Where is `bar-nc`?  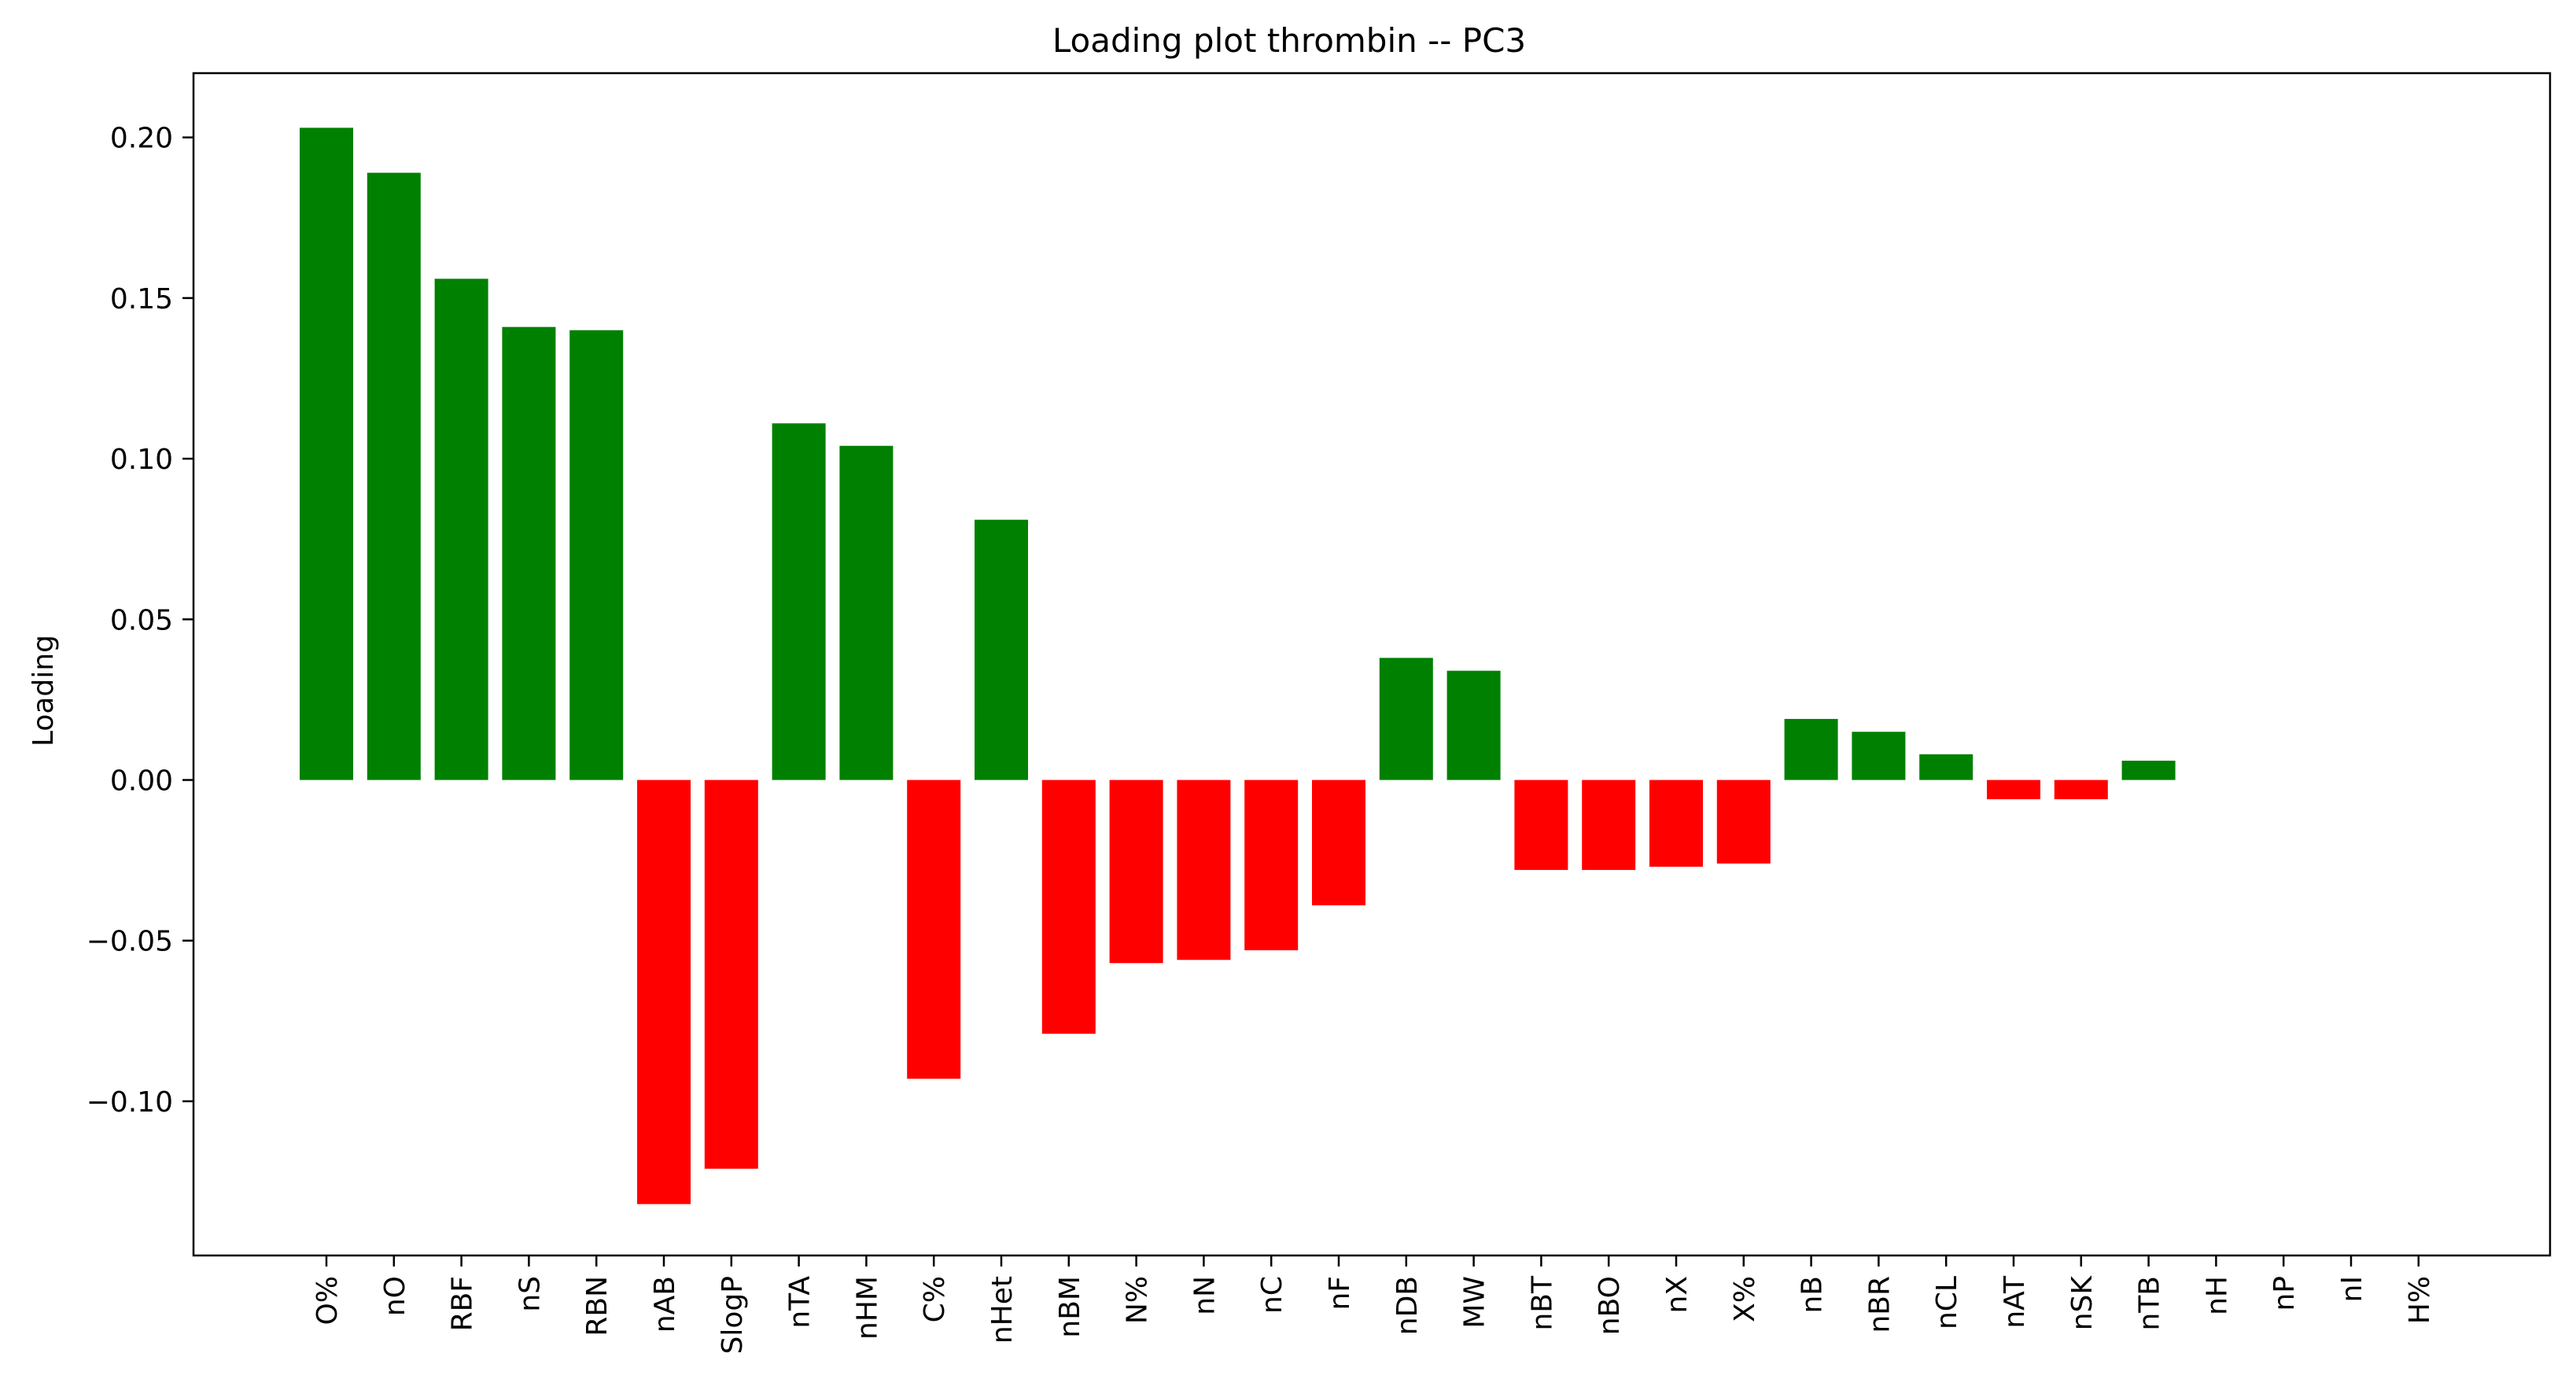
bar-nc is located at coordinates (1271, 865).